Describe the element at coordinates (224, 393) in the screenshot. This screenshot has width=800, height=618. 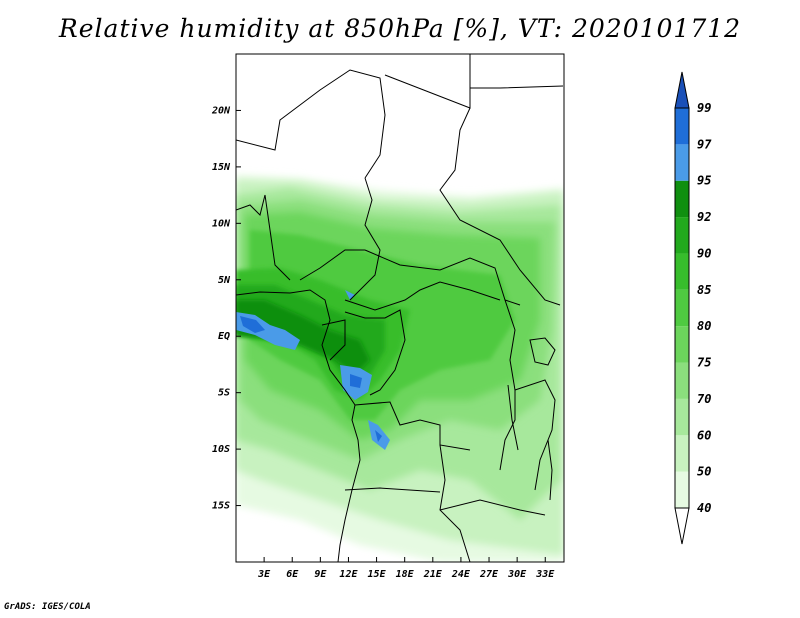
I see `y-tick-label: 5S` at that location.